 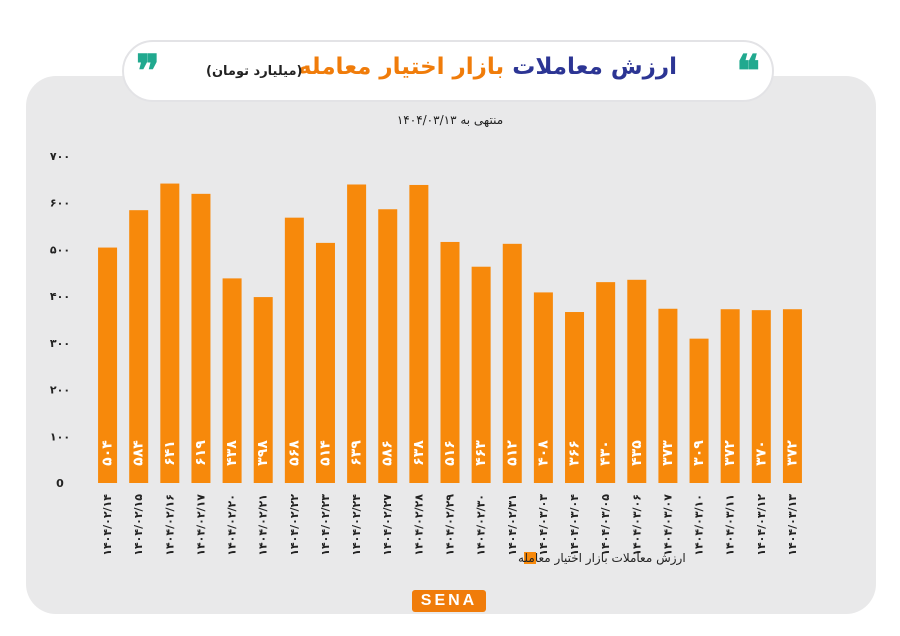 I want to click on x-tick-label: ۱۴۰۴/۰۲/۲۲, so click(x=294, y=525).